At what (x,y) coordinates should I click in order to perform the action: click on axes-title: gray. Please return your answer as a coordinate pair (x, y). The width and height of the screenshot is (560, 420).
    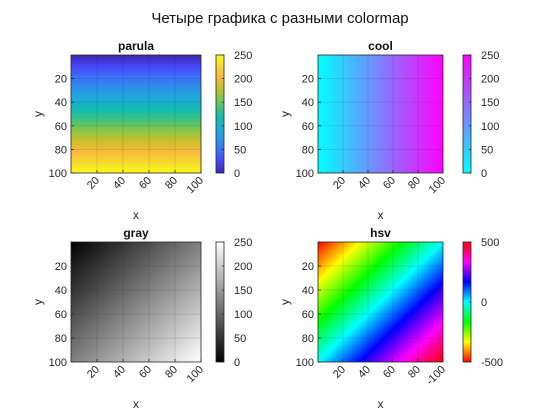
    Looking at the image, I should click on (136, 233).